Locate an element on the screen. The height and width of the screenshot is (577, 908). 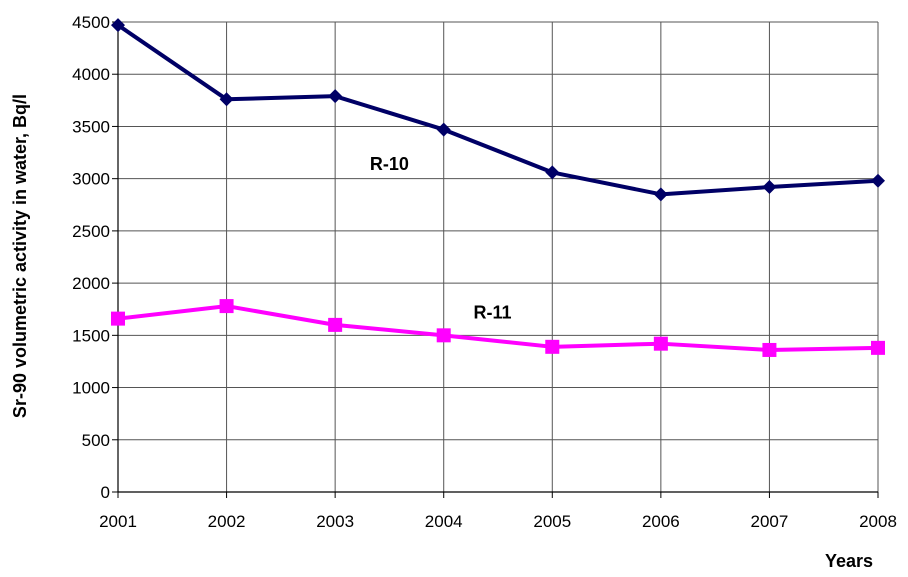
y-tick-label: 0 is located at coordinates (105, 492).